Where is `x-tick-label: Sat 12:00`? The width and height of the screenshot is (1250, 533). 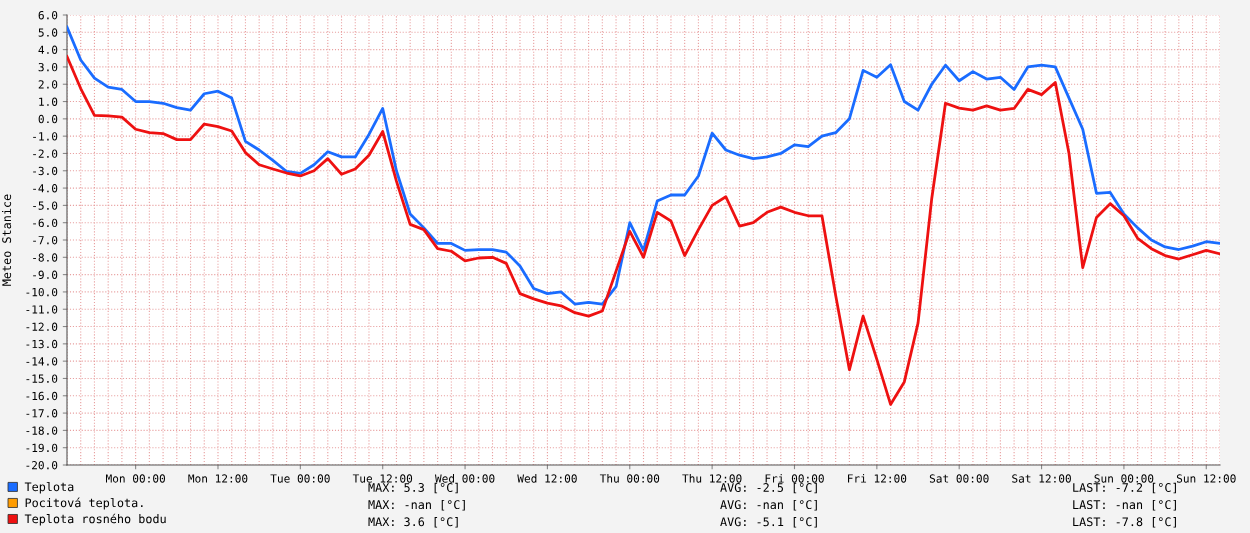
x-tick-label: Sat 12:00 is located at coordinates (1041, 478).